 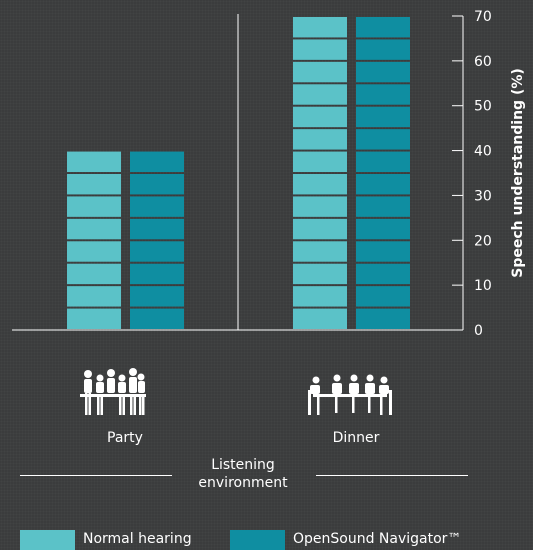 What do you see at coordinates (483, 152) in the screenshot?
I see `y-tick-label: 40` at bounding box center [483, 152].